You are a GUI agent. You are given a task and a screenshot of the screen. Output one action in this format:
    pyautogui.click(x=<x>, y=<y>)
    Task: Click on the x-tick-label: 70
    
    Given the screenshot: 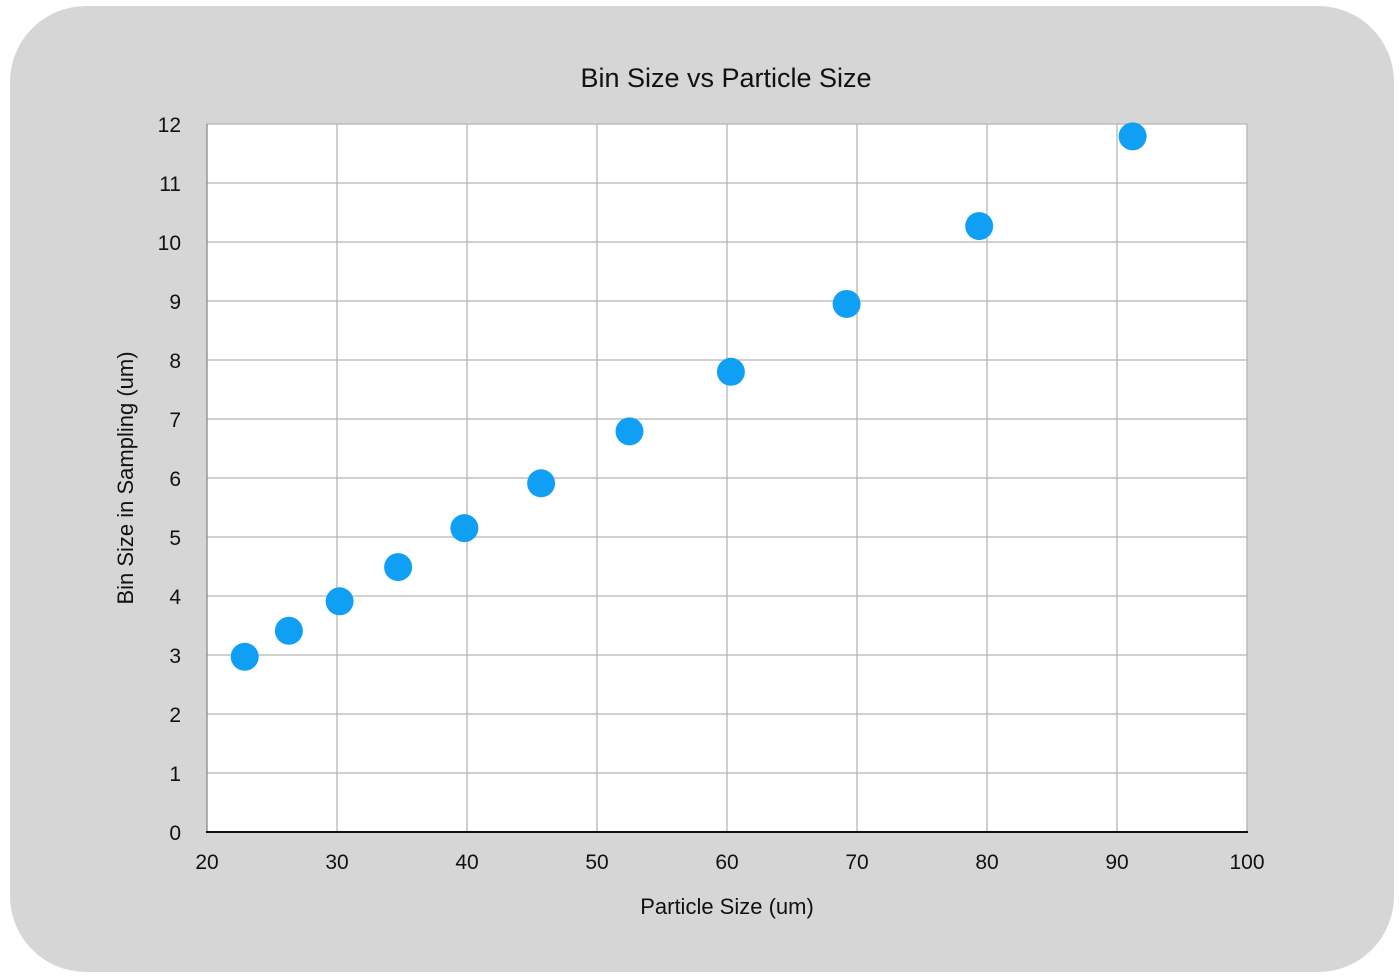 What is the action you would take?
    pyautogui.click(x=856, y=862)
    